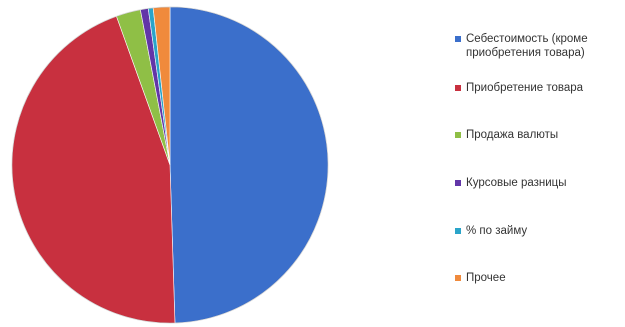 The height and width of the screenshot is (327, 625). I want to click on legend-item-exchange-diff: Курсовые разницы, so click(511, 183).